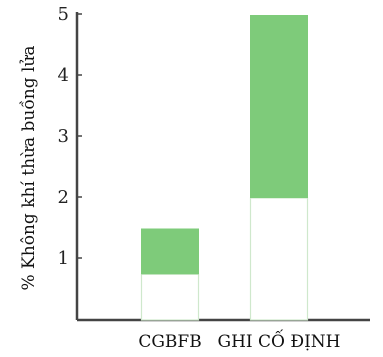 This screenshot has width=383, height=357. What do you see at coordinates (63, 136) in the screenshot?
I see `y-tick-label: 3` at bounding box center [63, 136].